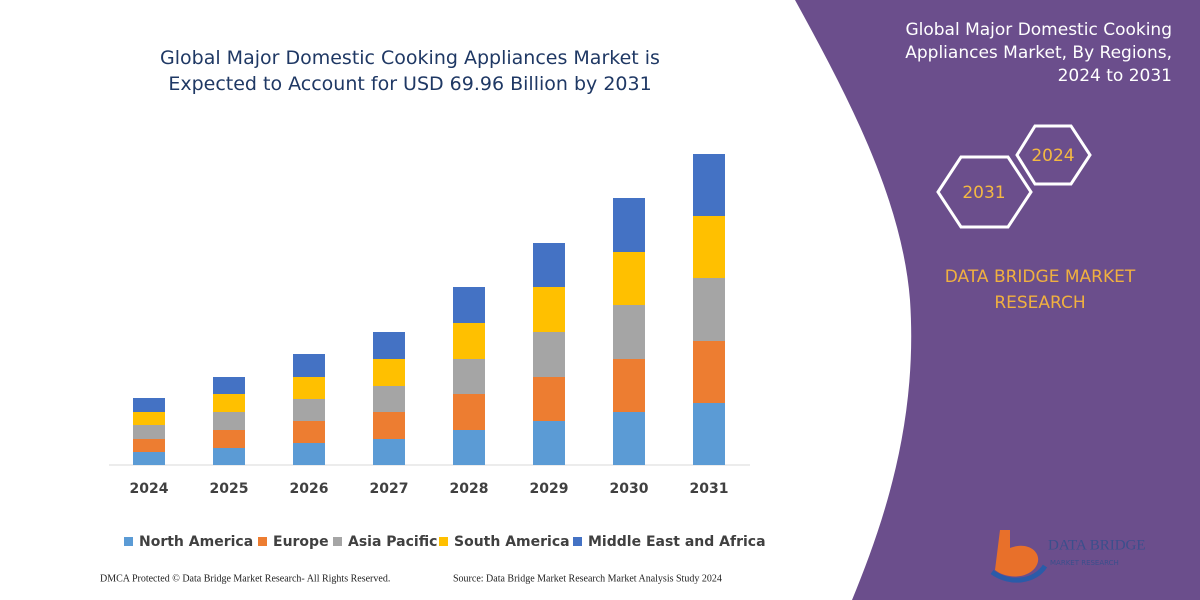 This screenshot has height=600, width=1200. I want to click on logo-swoosh, so click(1019, 573).